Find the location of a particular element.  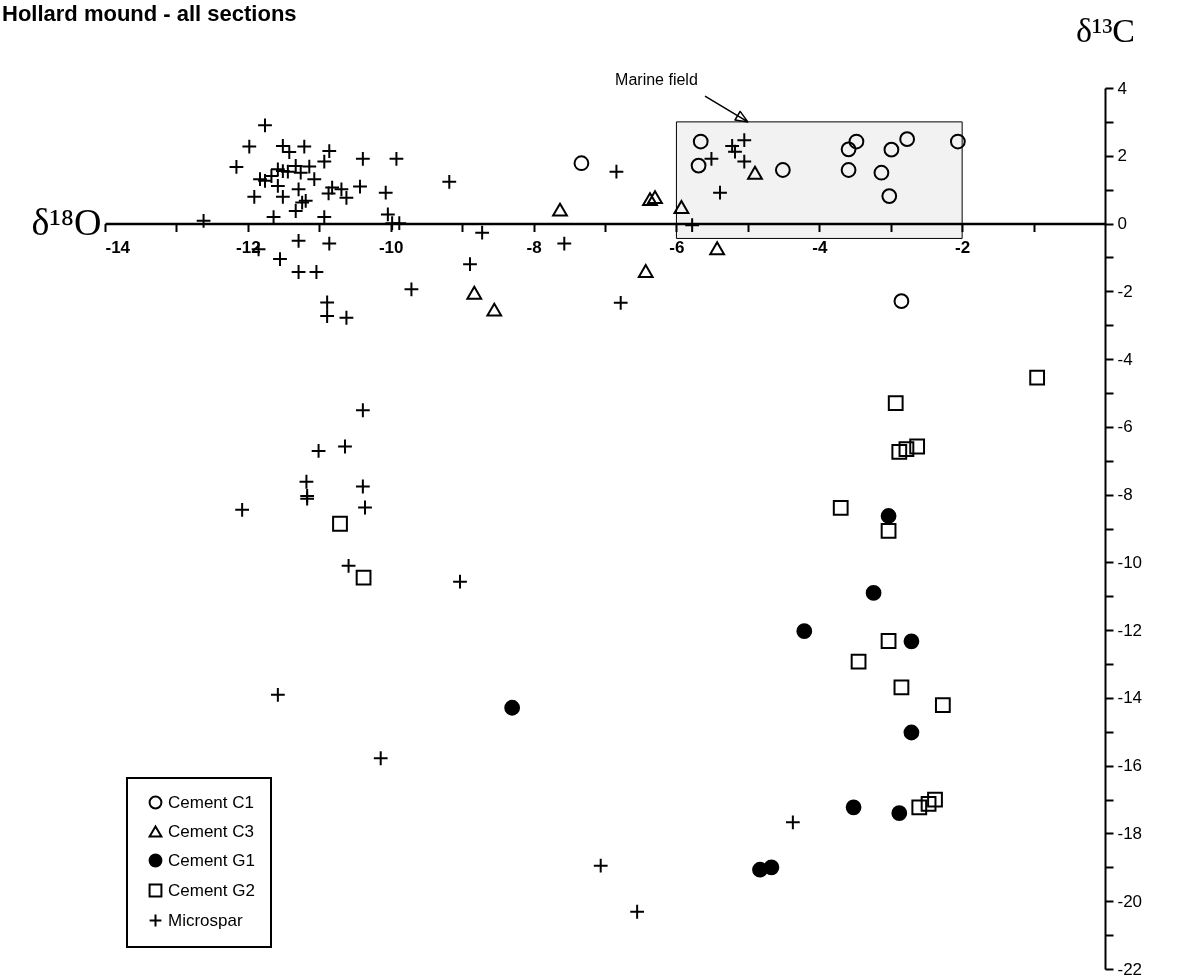

legend-label: Microspar is located at coordinates (205, 920).